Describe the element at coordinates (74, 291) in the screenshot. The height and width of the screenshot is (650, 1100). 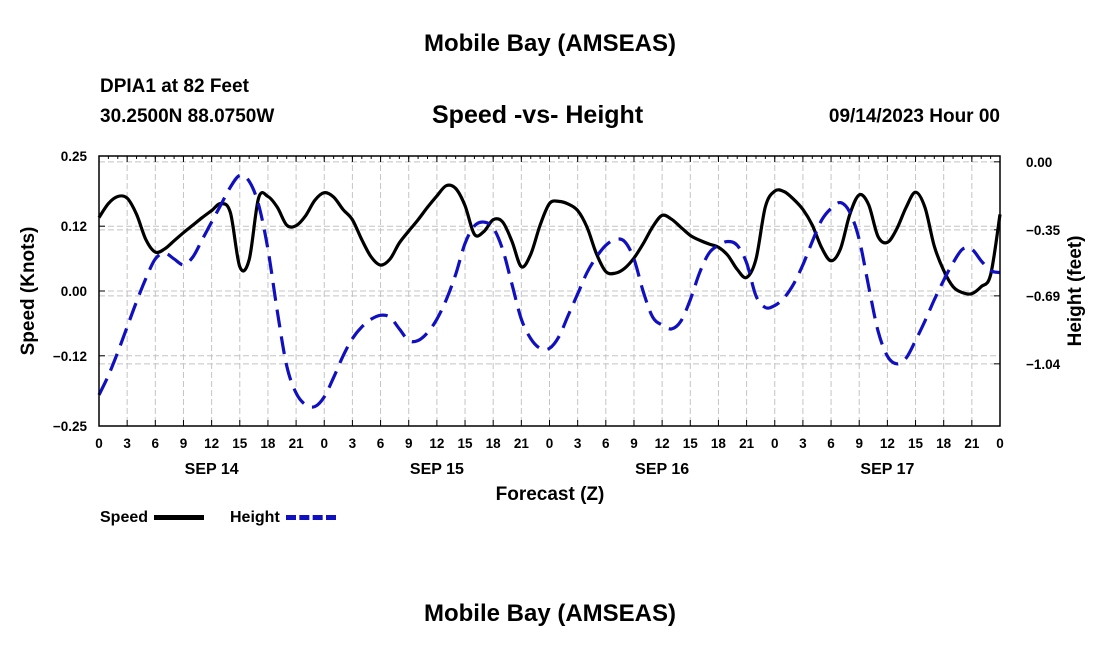
I see `y-left-tick-label: 0.00` at that location.